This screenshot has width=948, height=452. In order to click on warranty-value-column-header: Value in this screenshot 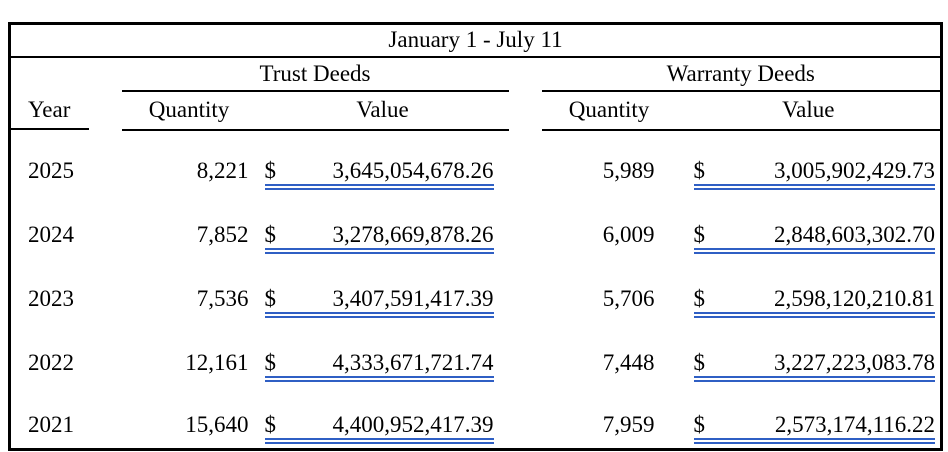, I will do `click(809, 110)`.